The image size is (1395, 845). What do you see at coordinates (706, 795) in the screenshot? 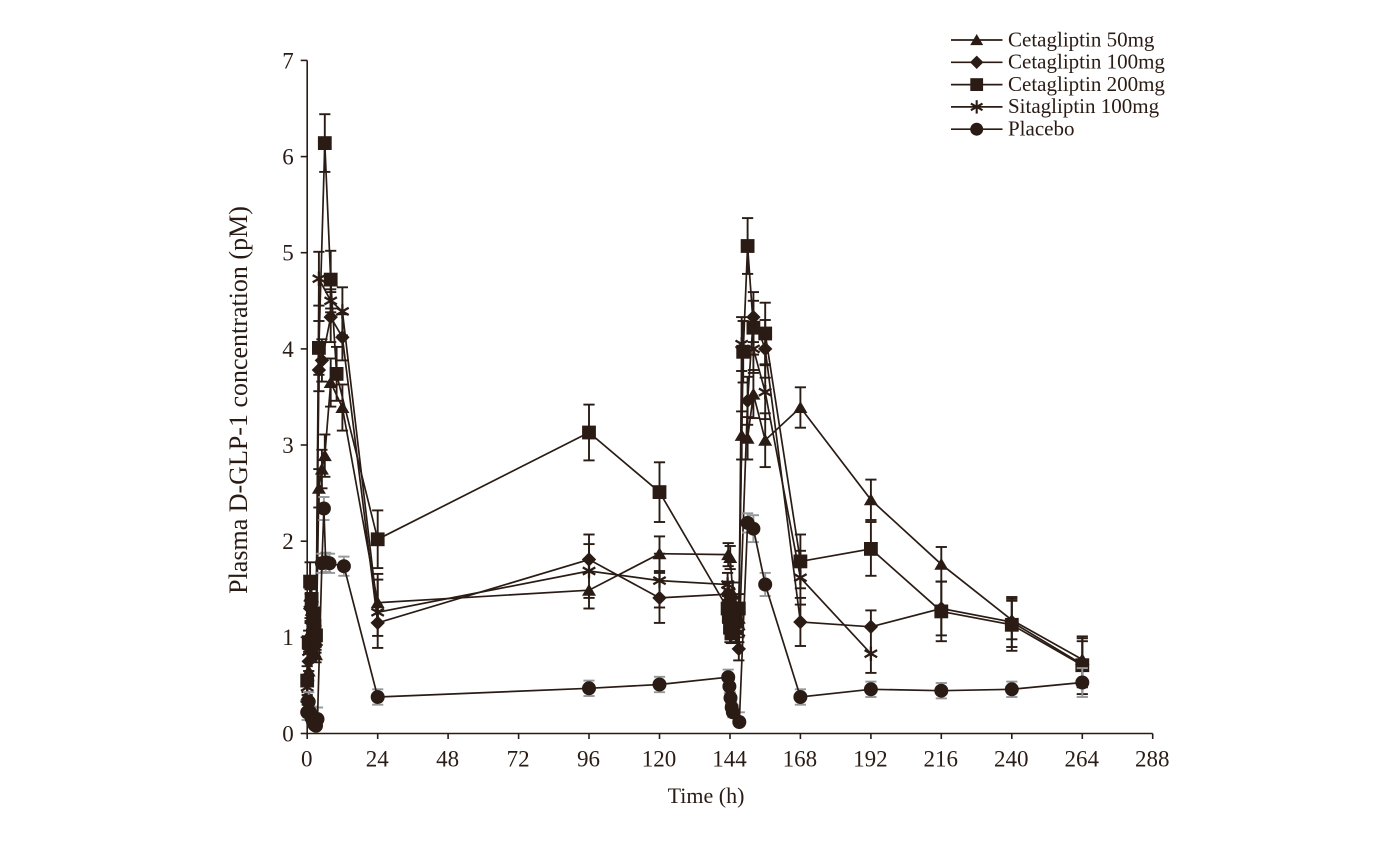
I see `svg-text: Time (h)` at bounding box center [706, 795].